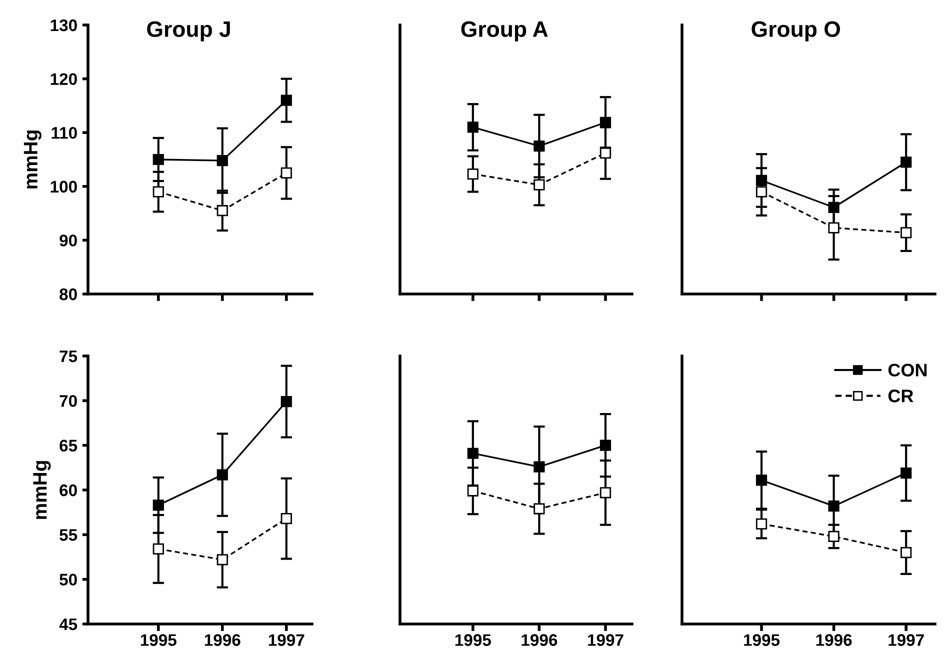 This screenshot has height=656, width=948. I want to click on y-tick-label: 75, so click(69, 356).